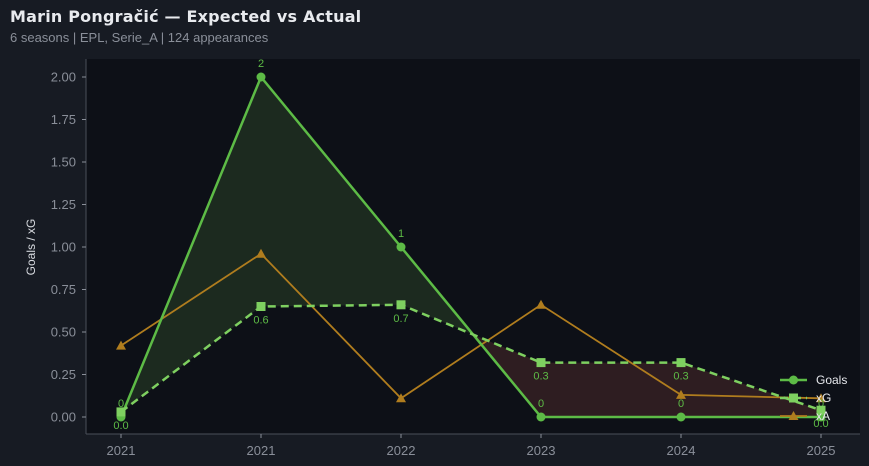 The height and width of the screenshot is (466, 869). Describe the element at coordinates (401, 234) in the screenshot. I see `goals-data-label: 1` at that location.